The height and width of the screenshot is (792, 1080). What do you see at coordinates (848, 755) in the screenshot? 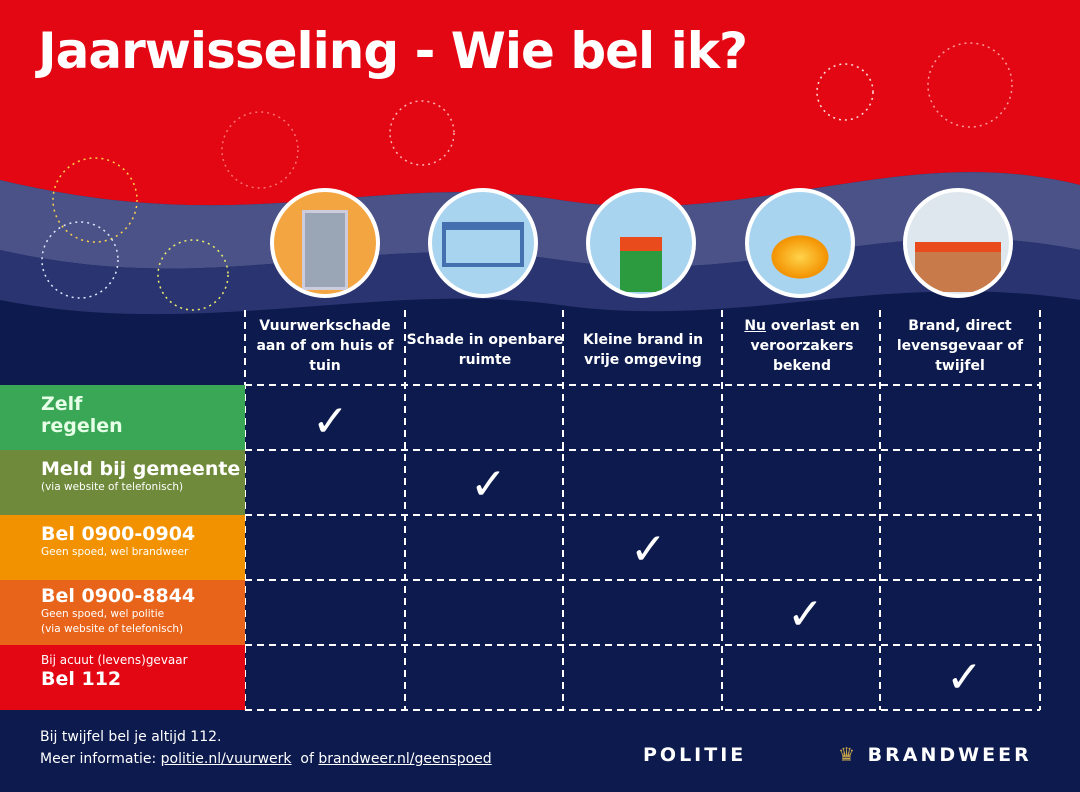
I see `brandweer-emblem-icon: ♛` at bounding box center [848, 755].